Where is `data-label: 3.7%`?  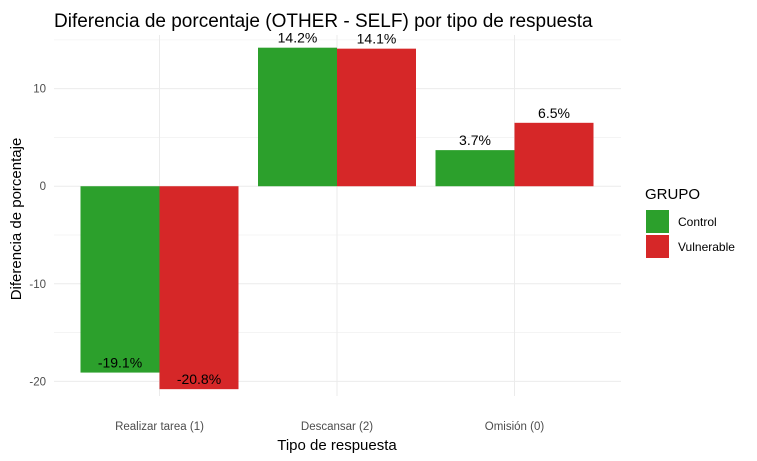
data-label: 3.7% is located at coordinates (475, 140).